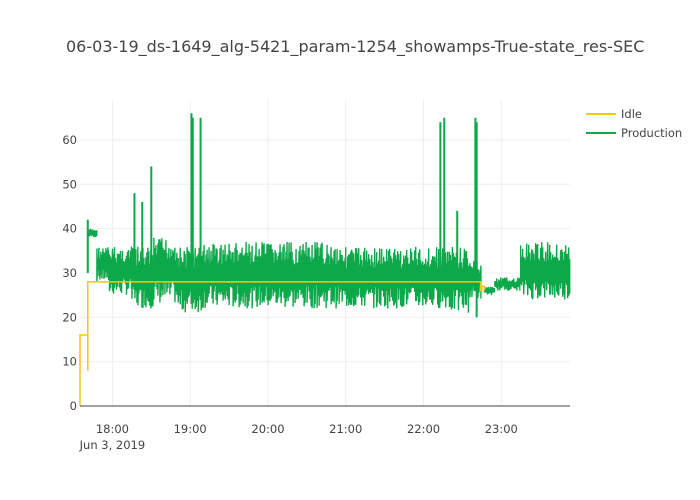 This screenshot has width=700, height=500. Describe the element at coordinates (651, 133) in the screenshot. I see `legend-label-production: Production` at that location.